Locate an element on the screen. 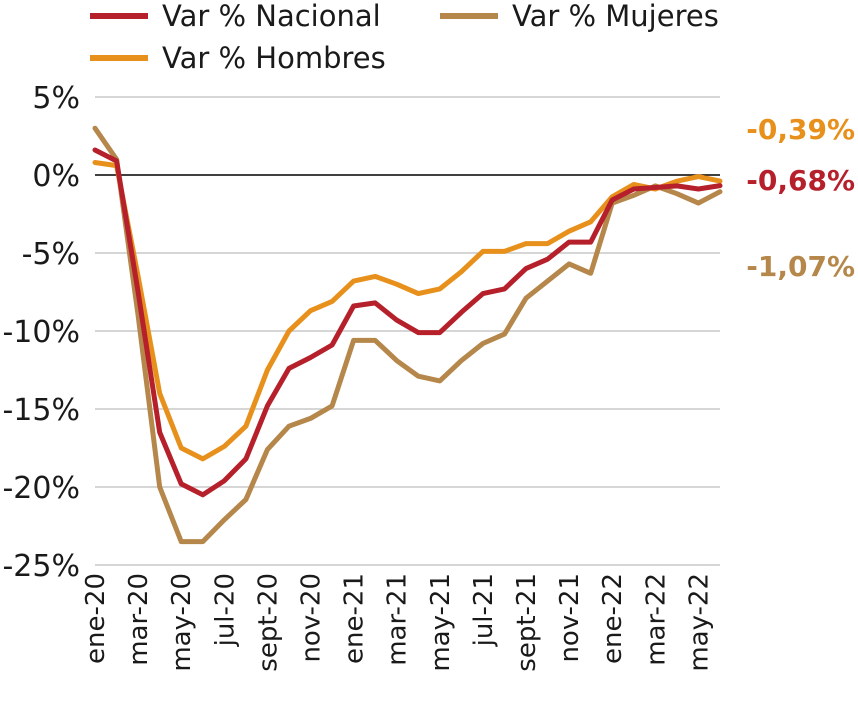 The height and width of the screenshot is (702, 858). x-tick-label: mar-21 is located at coordinates (398, 619).